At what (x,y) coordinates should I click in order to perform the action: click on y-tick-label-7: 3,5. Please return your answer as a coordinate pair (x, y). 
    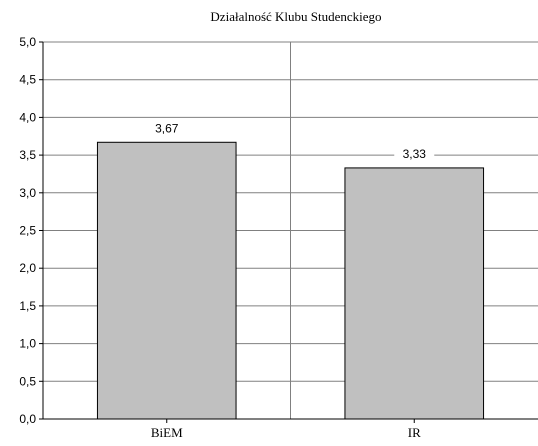
    Looking at the image, I should click on (27, 155).